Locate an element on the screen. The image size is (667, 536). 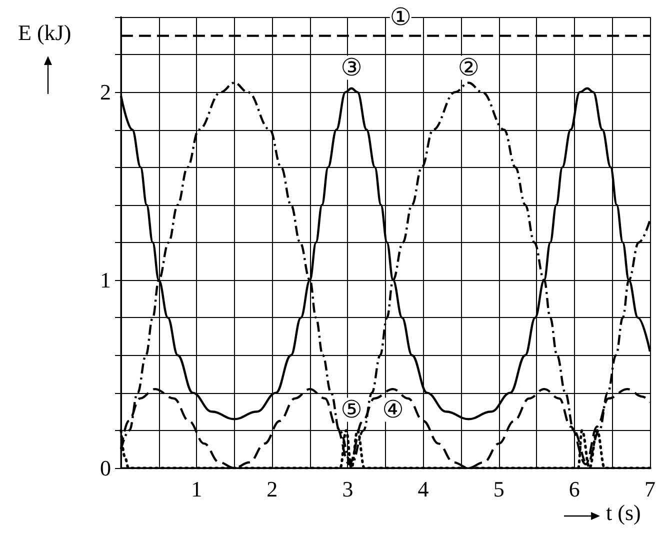
y-tick-label: 1 is located at coordinates (105, 280).